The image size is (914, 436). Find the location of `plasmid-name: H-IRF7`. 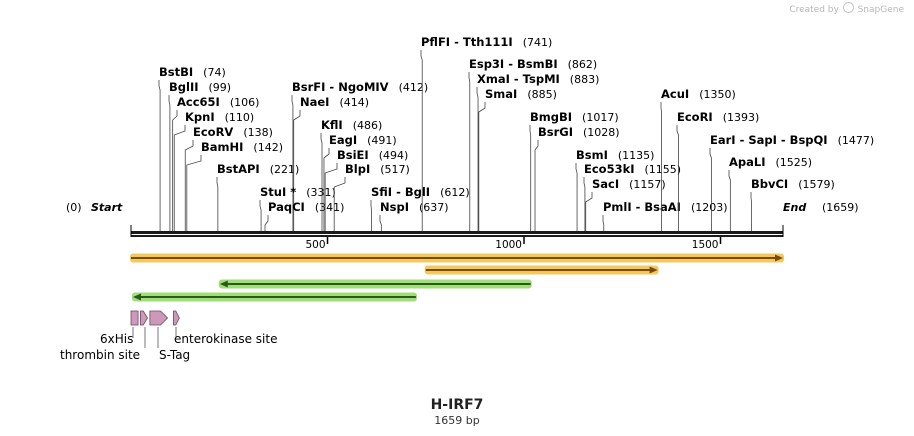

plasmid-name: H-IRF7 is located at coordinates (457, 405).